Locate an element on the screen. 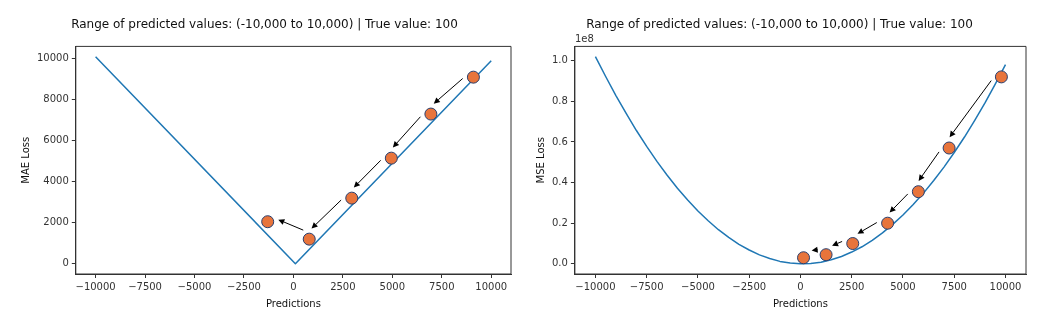  y-axis-title: MAE Loss is located at coordinates (25, 160).